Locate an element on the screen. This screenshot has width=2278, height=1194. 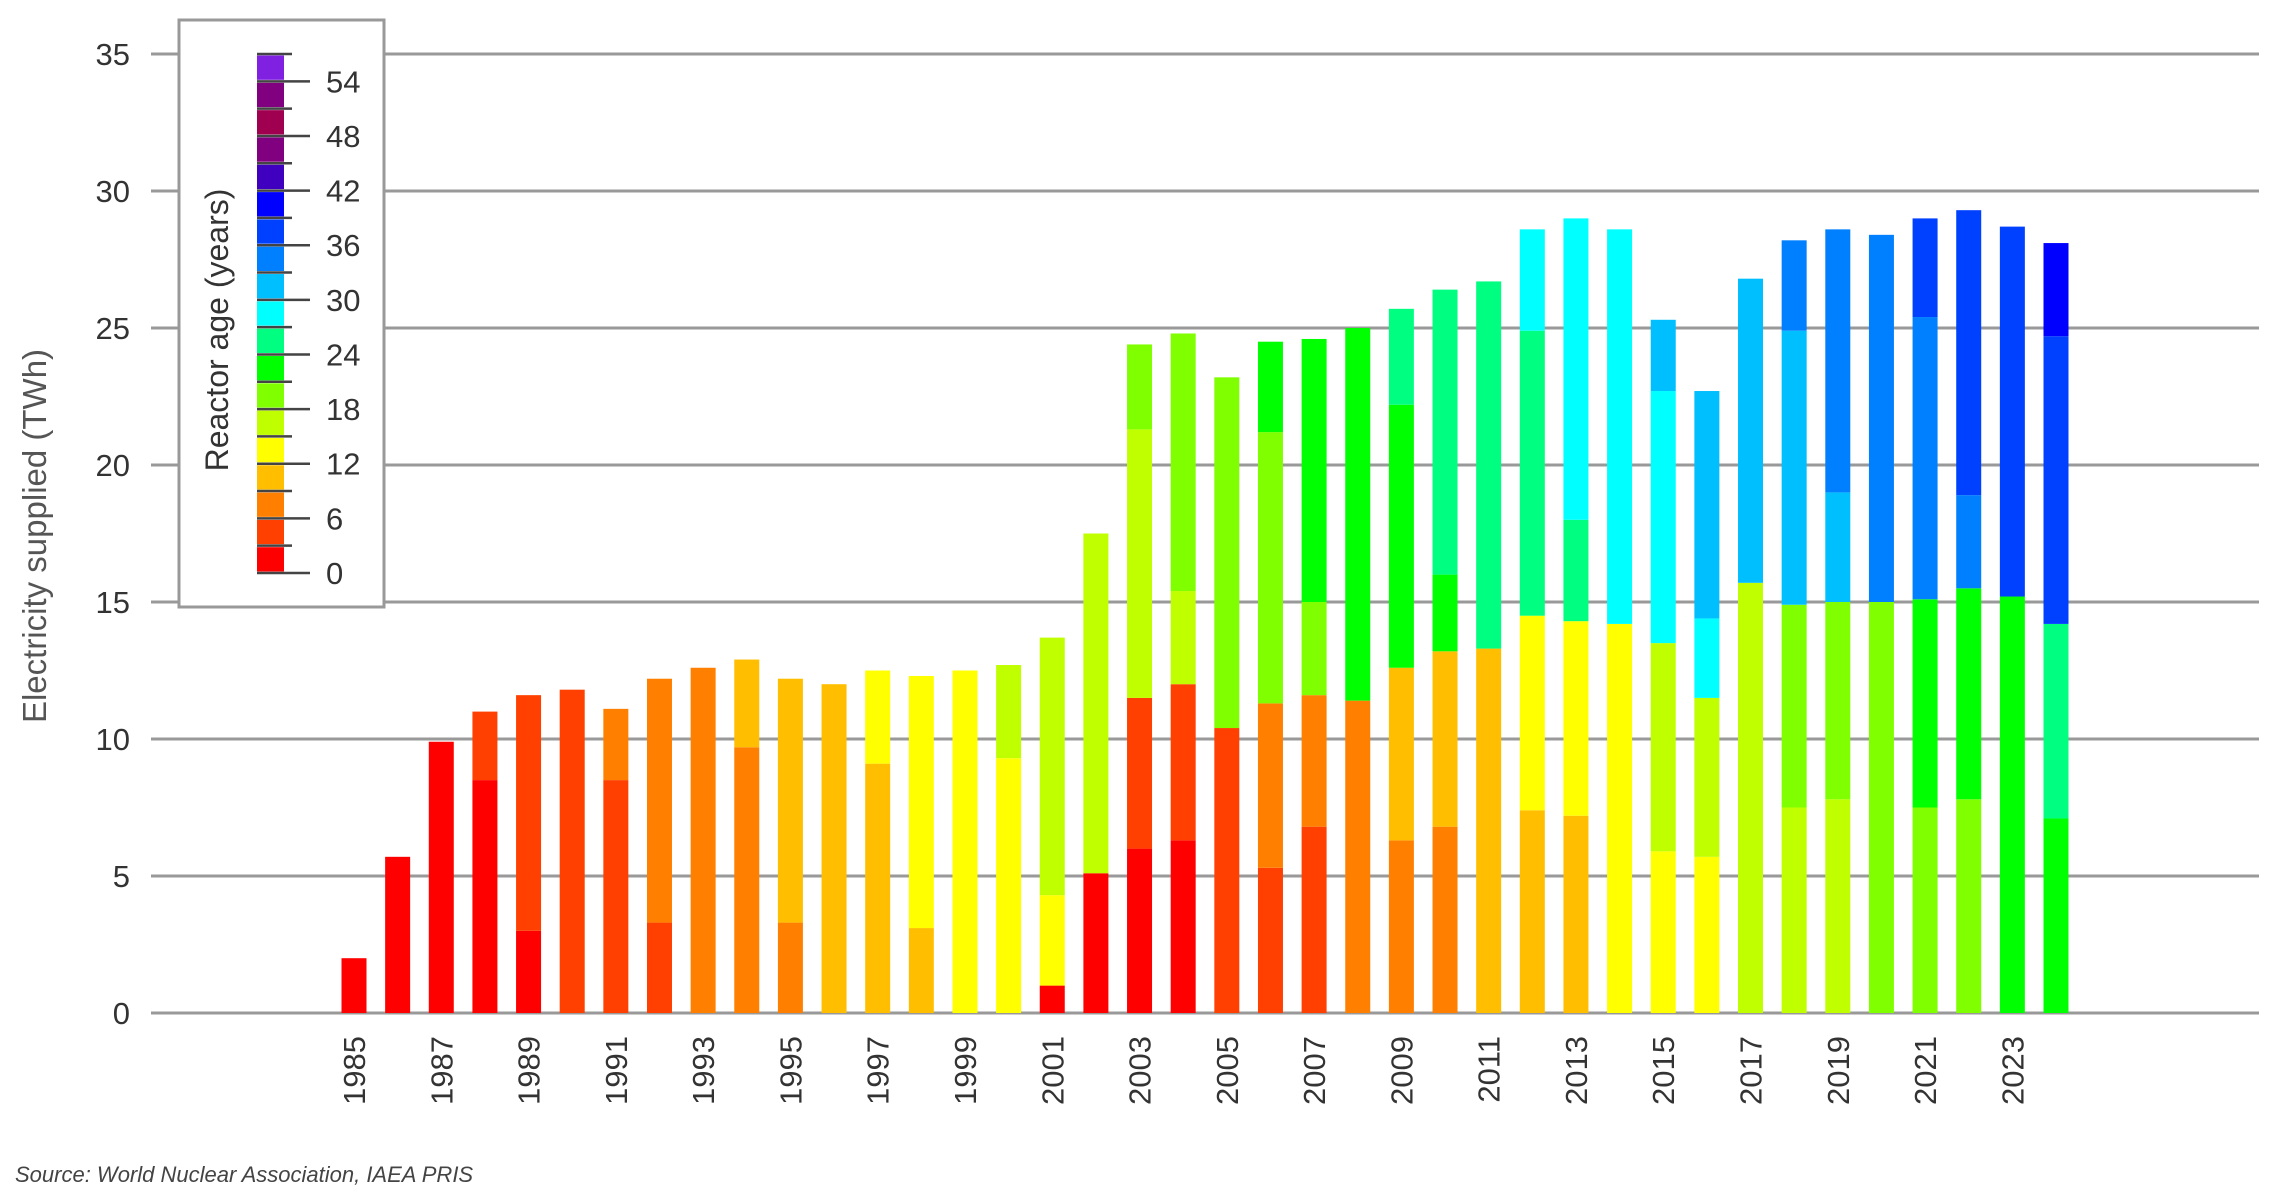
y-tick-label: 0 is located at coordinates (121, 1013).